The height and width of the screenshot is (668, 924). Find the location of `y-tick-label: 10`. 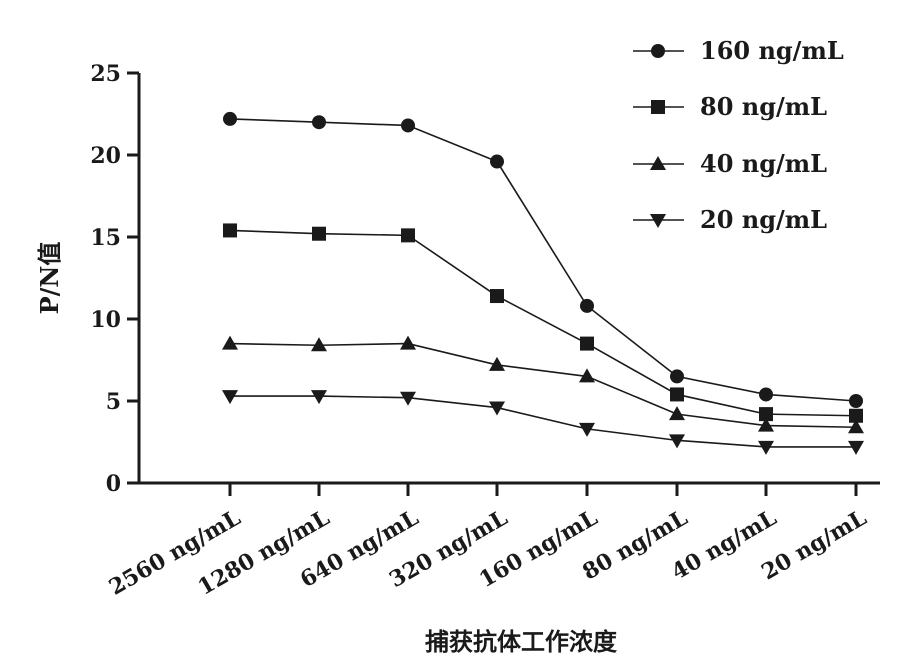

y-tick-label: 10 is located at coordinates (105, 320).